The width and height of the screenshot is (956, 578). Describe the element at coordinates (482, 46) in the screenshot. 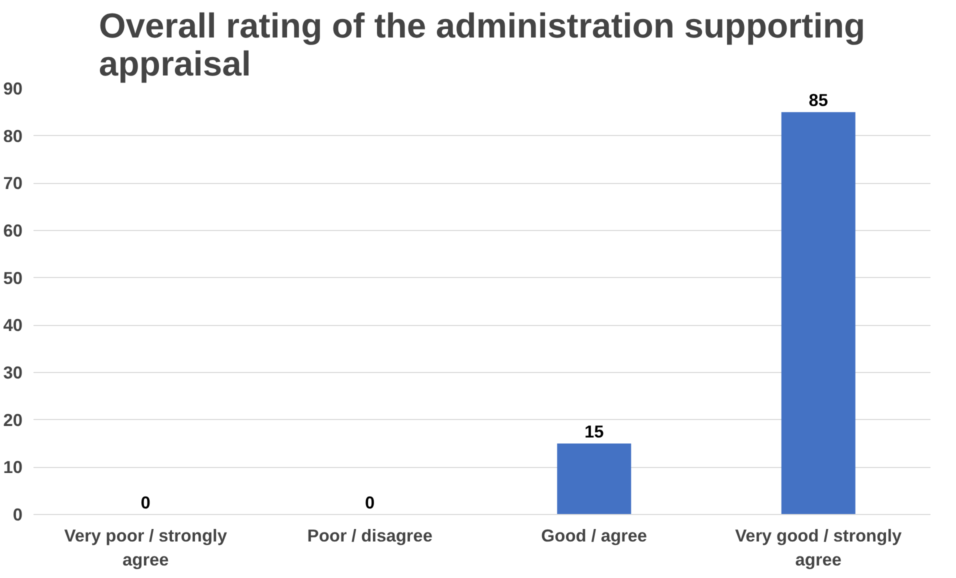

I see `chart-title: Overall rating of the administration supporting appraisal` at that location.